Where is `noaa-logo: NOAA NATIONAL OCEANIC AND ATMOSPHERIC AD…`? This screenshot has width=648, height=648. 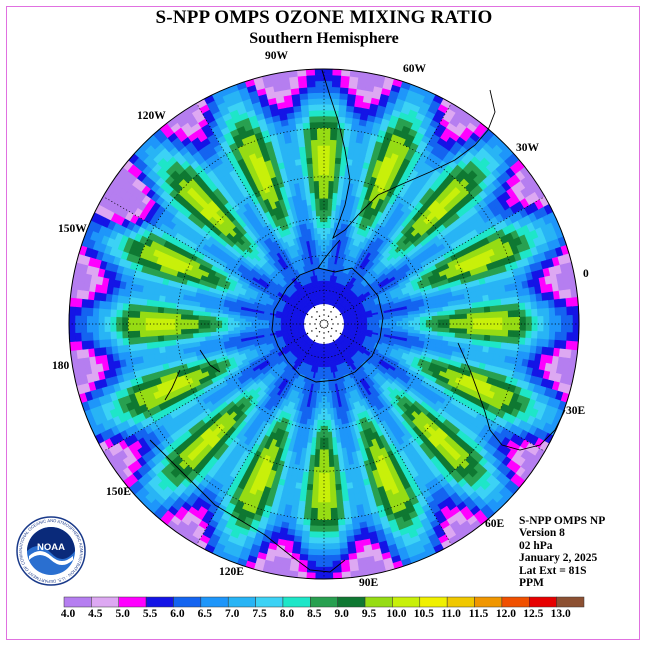 noaa-logo: NOAA NATIONAL OCEANIC AND ATMOSPHERIC AD… is located at coordinates (51, 551).